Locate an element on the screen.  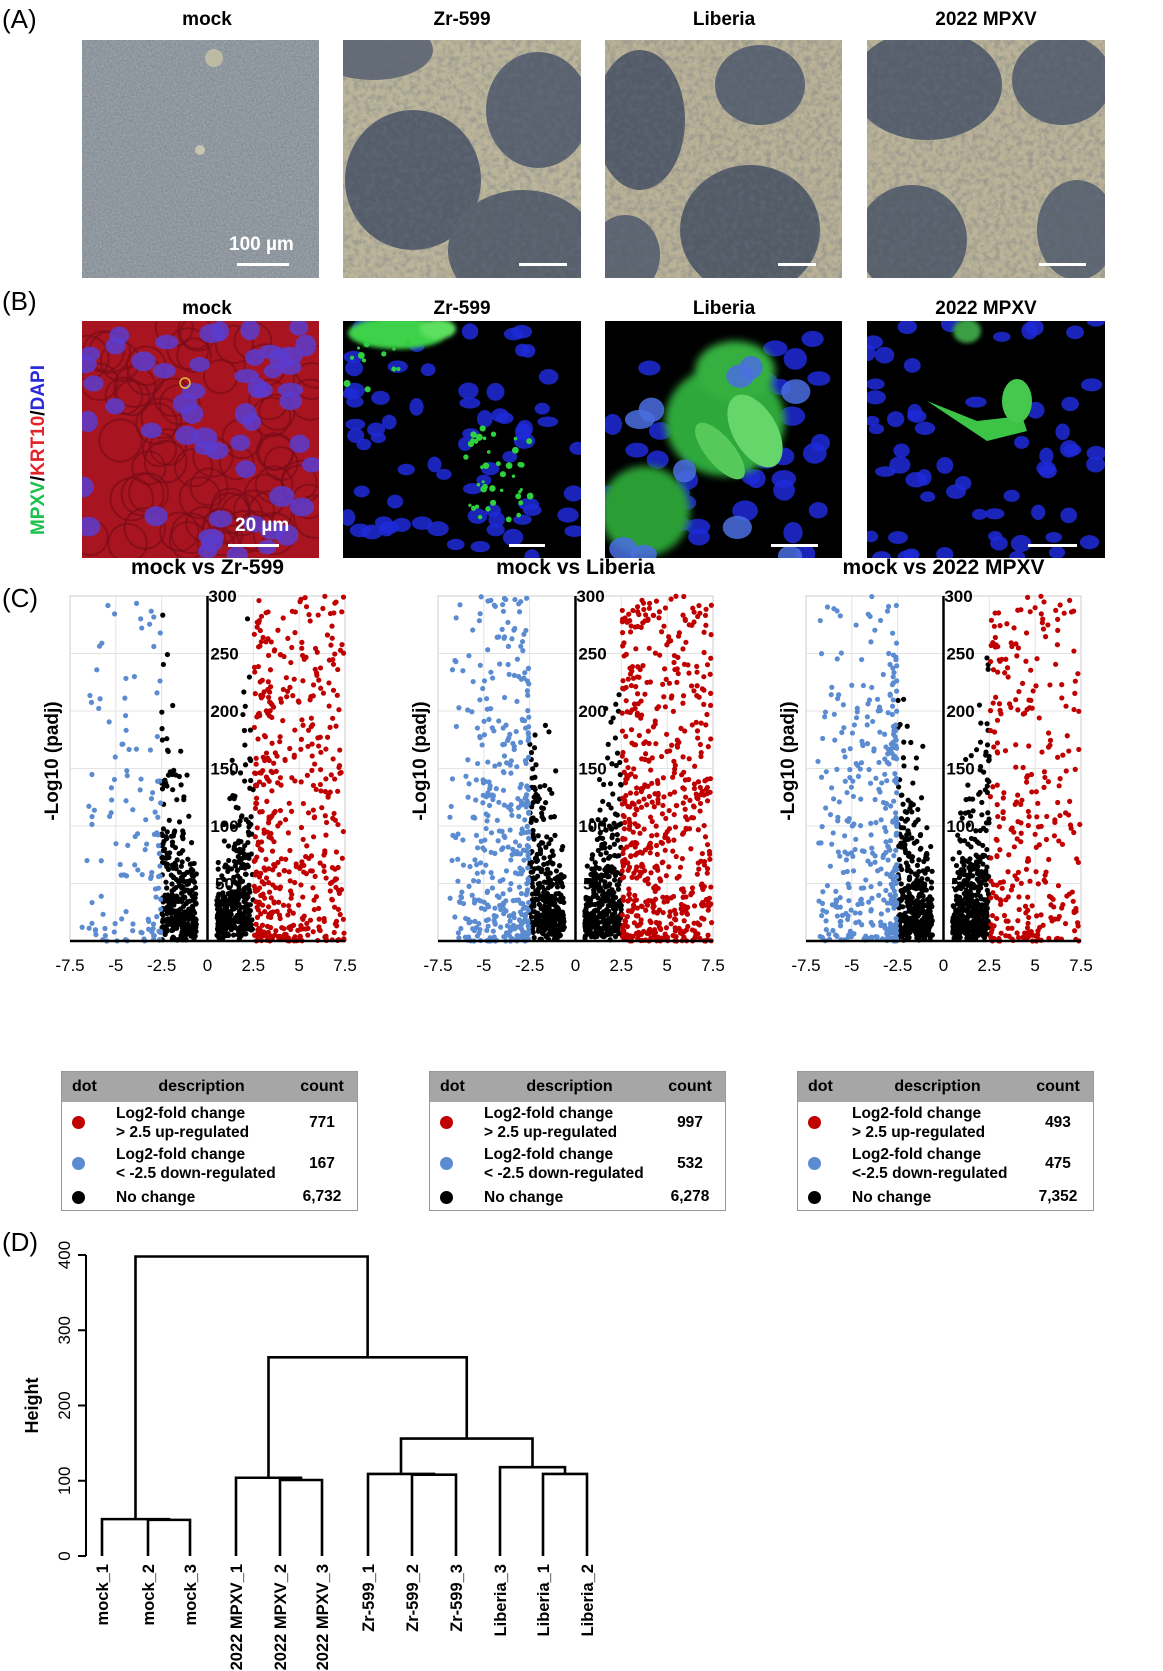
legend-description-line2: <-2.5 down-regulated is located at coordinates (930, 1173).